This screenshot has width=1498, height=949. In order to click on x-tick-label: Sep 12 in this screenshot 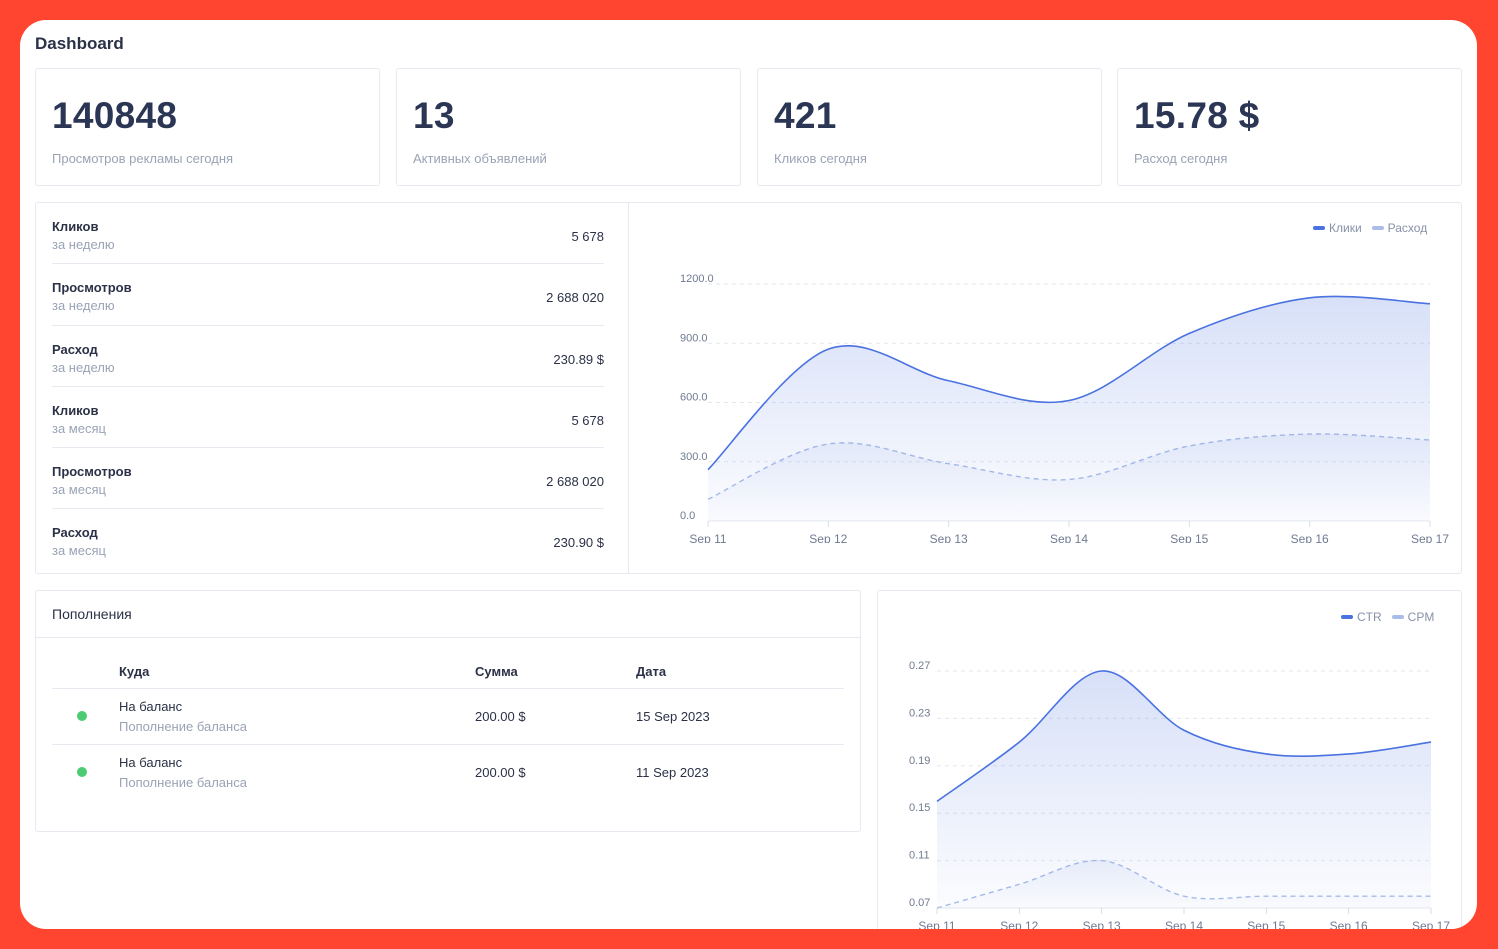, I will do `click(1019, 924)`.